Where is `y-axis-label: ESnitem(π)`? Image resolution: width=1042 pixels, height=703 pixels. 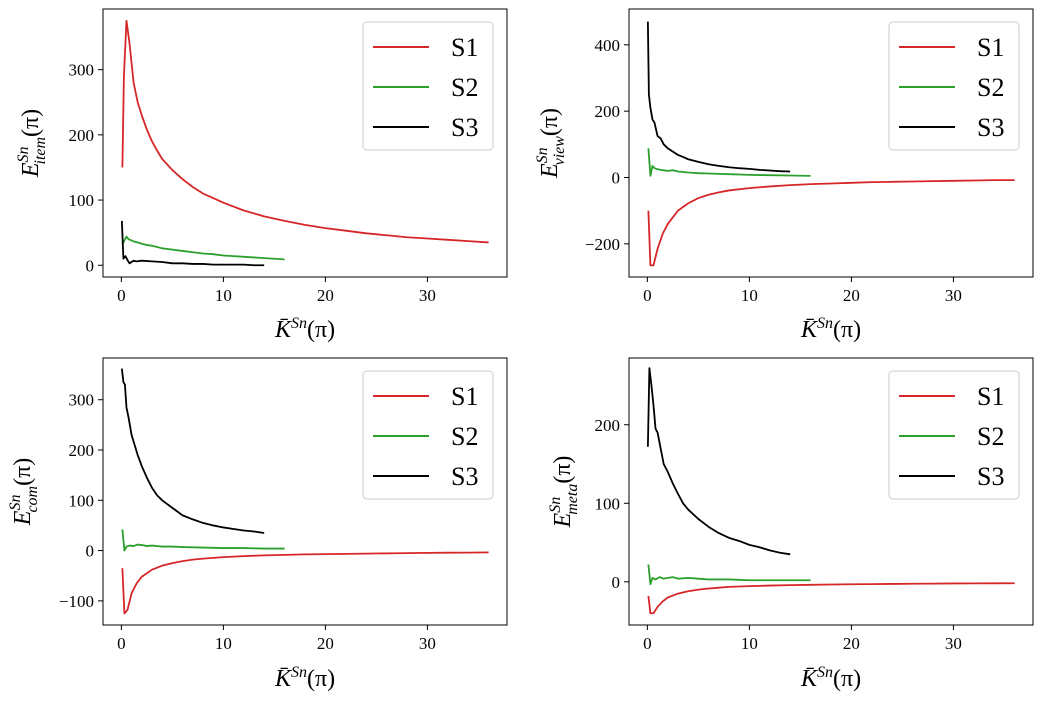
y-axis-label: ESnitem(π) is located at coordinates (32, 143).